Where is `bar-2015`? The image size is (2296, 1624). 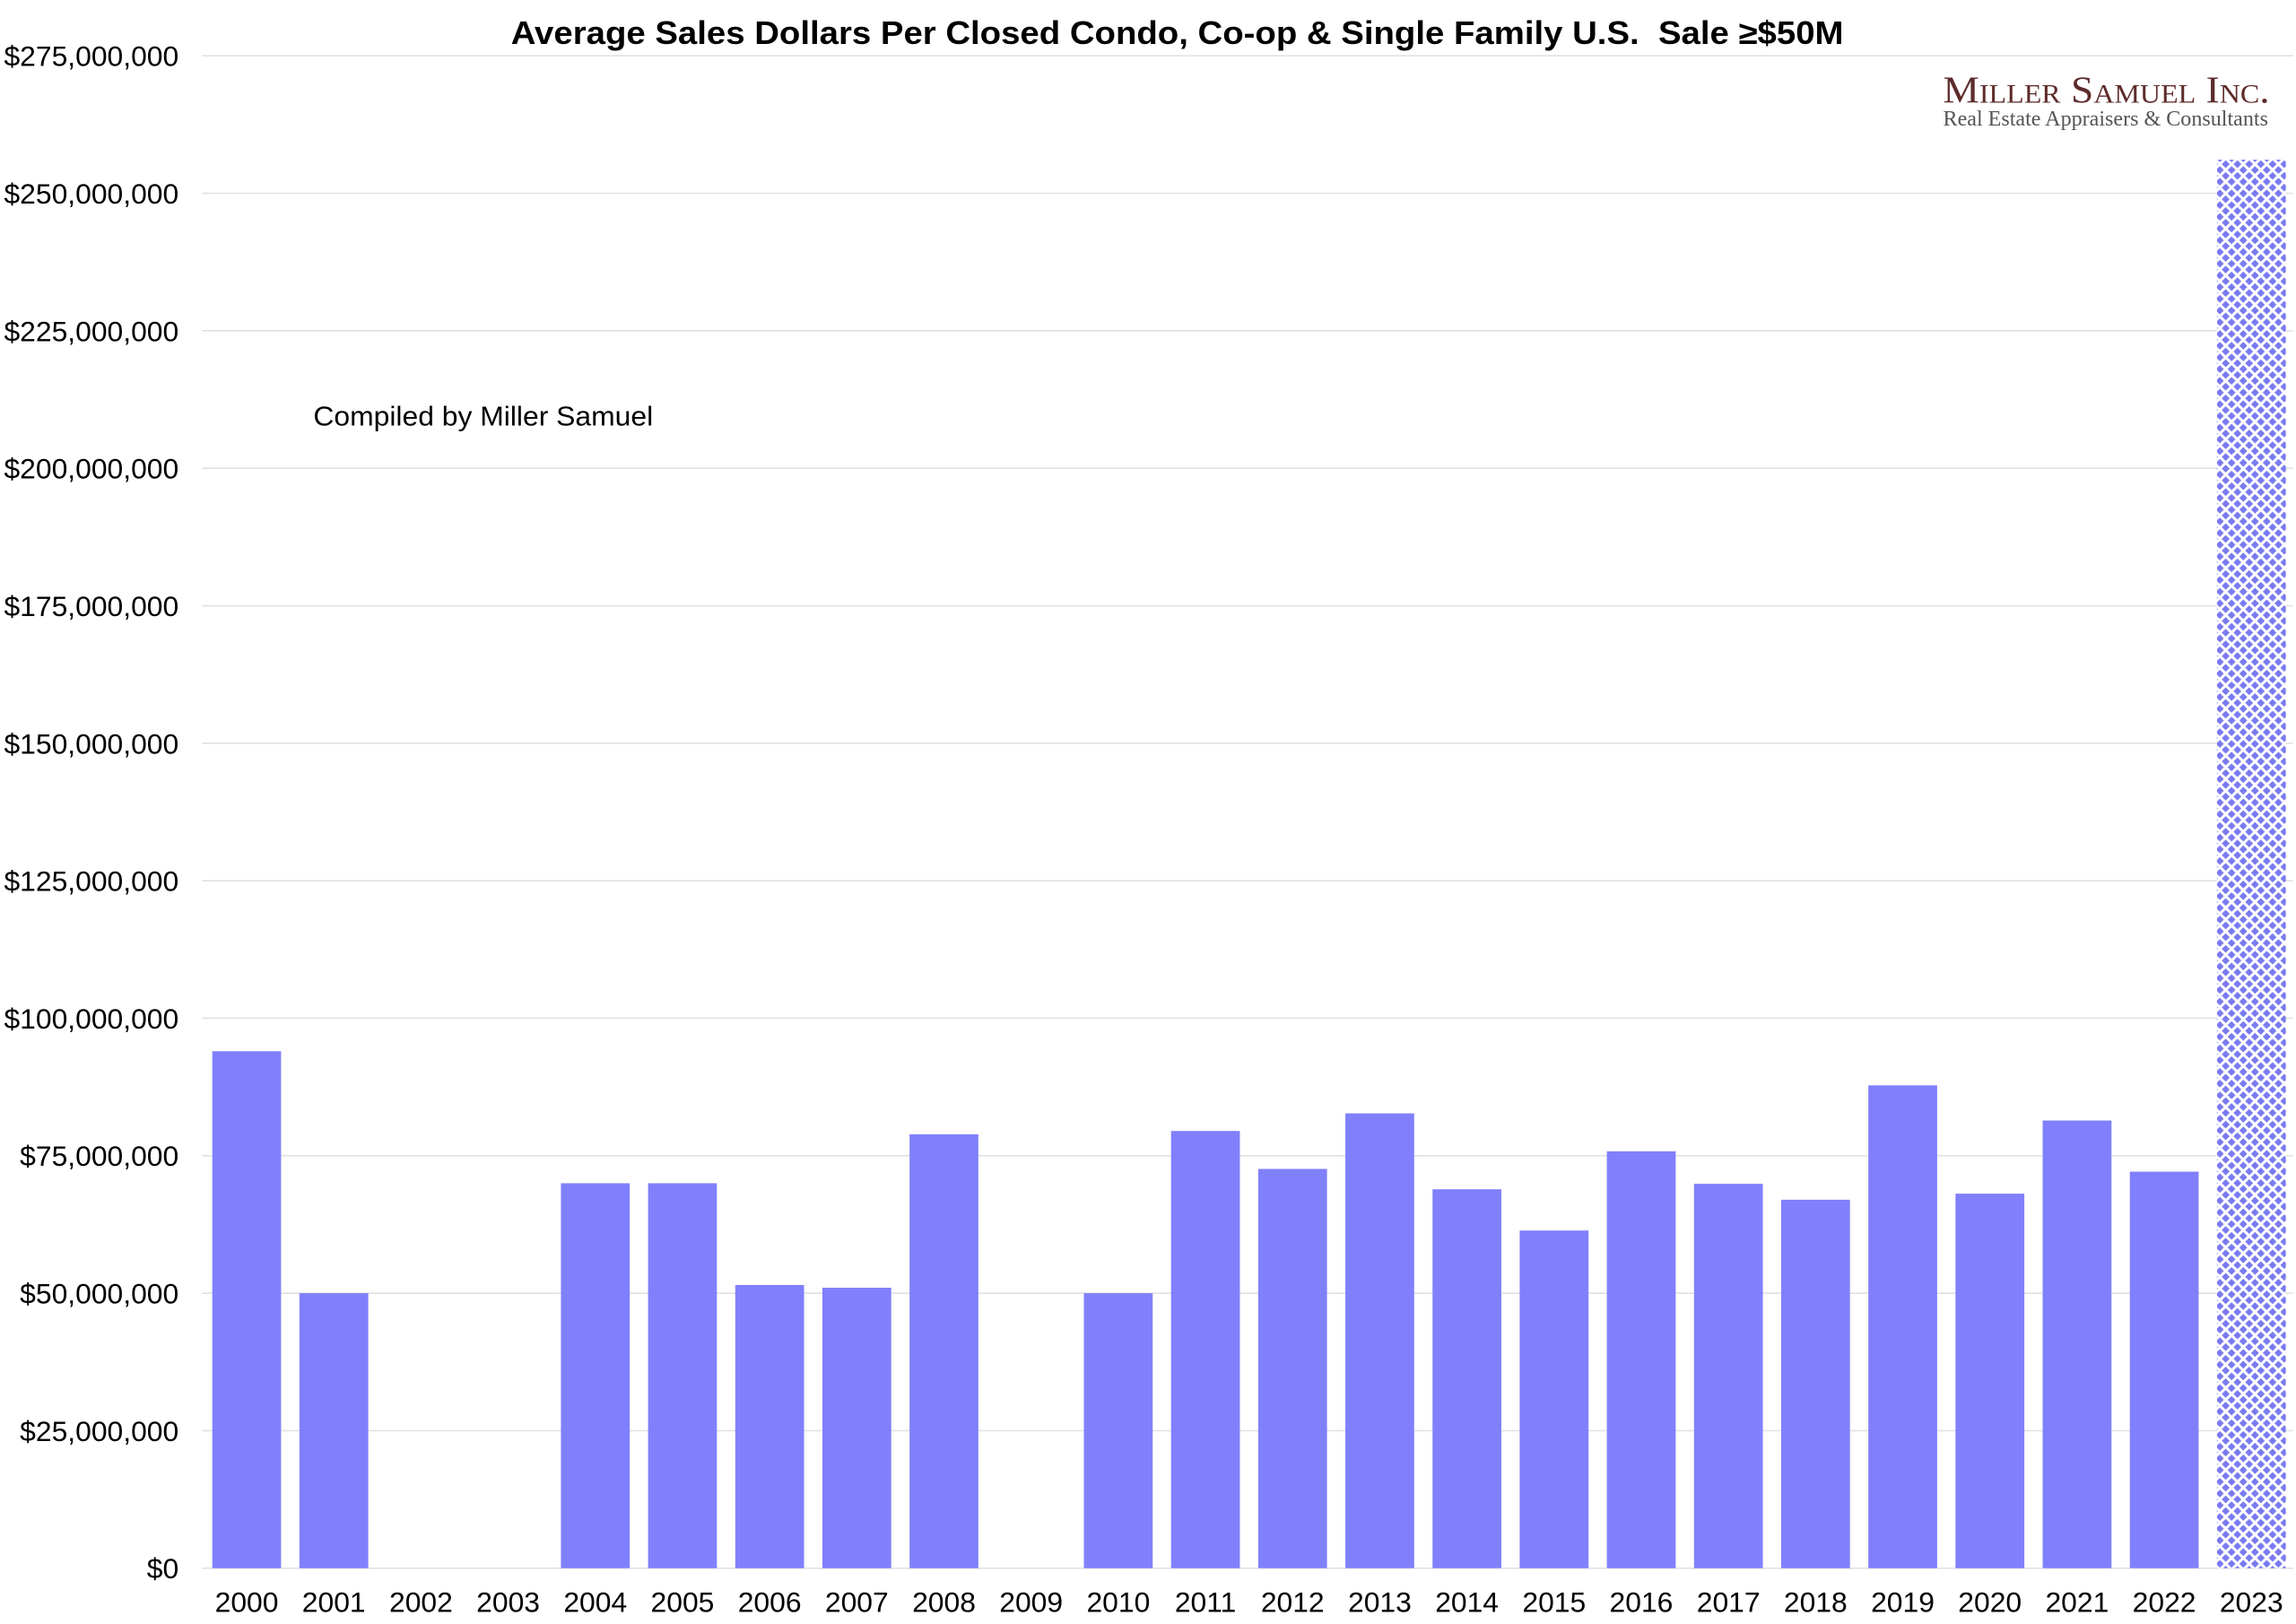
bar-2015 is located at coordinates (1554, 1399).